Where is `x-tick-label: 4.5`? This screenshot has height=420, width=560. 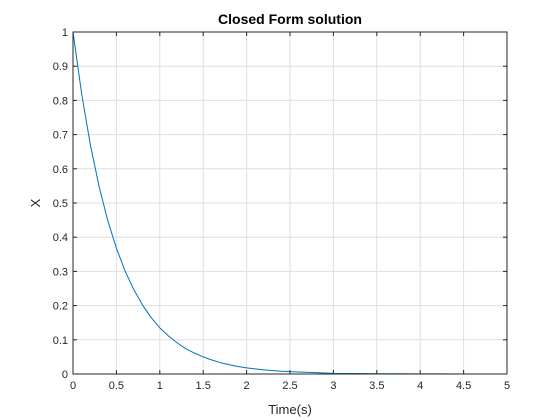
x-tick-label: 4.5 is located at coordinates (463, 386).